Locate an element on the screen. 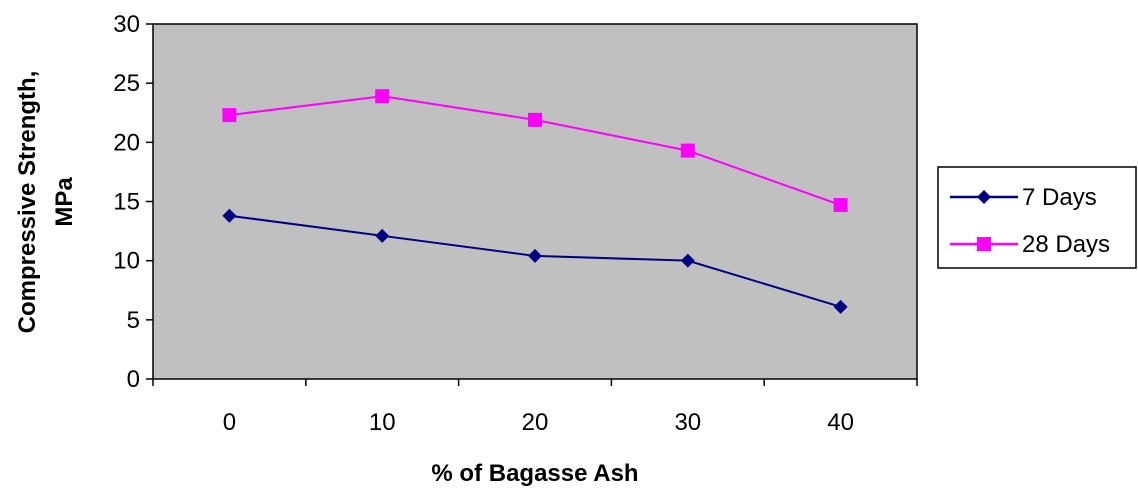 The height and width of the screenshot is (494, 1138). legend-marker-7-days is located at coordinates (984, 197).